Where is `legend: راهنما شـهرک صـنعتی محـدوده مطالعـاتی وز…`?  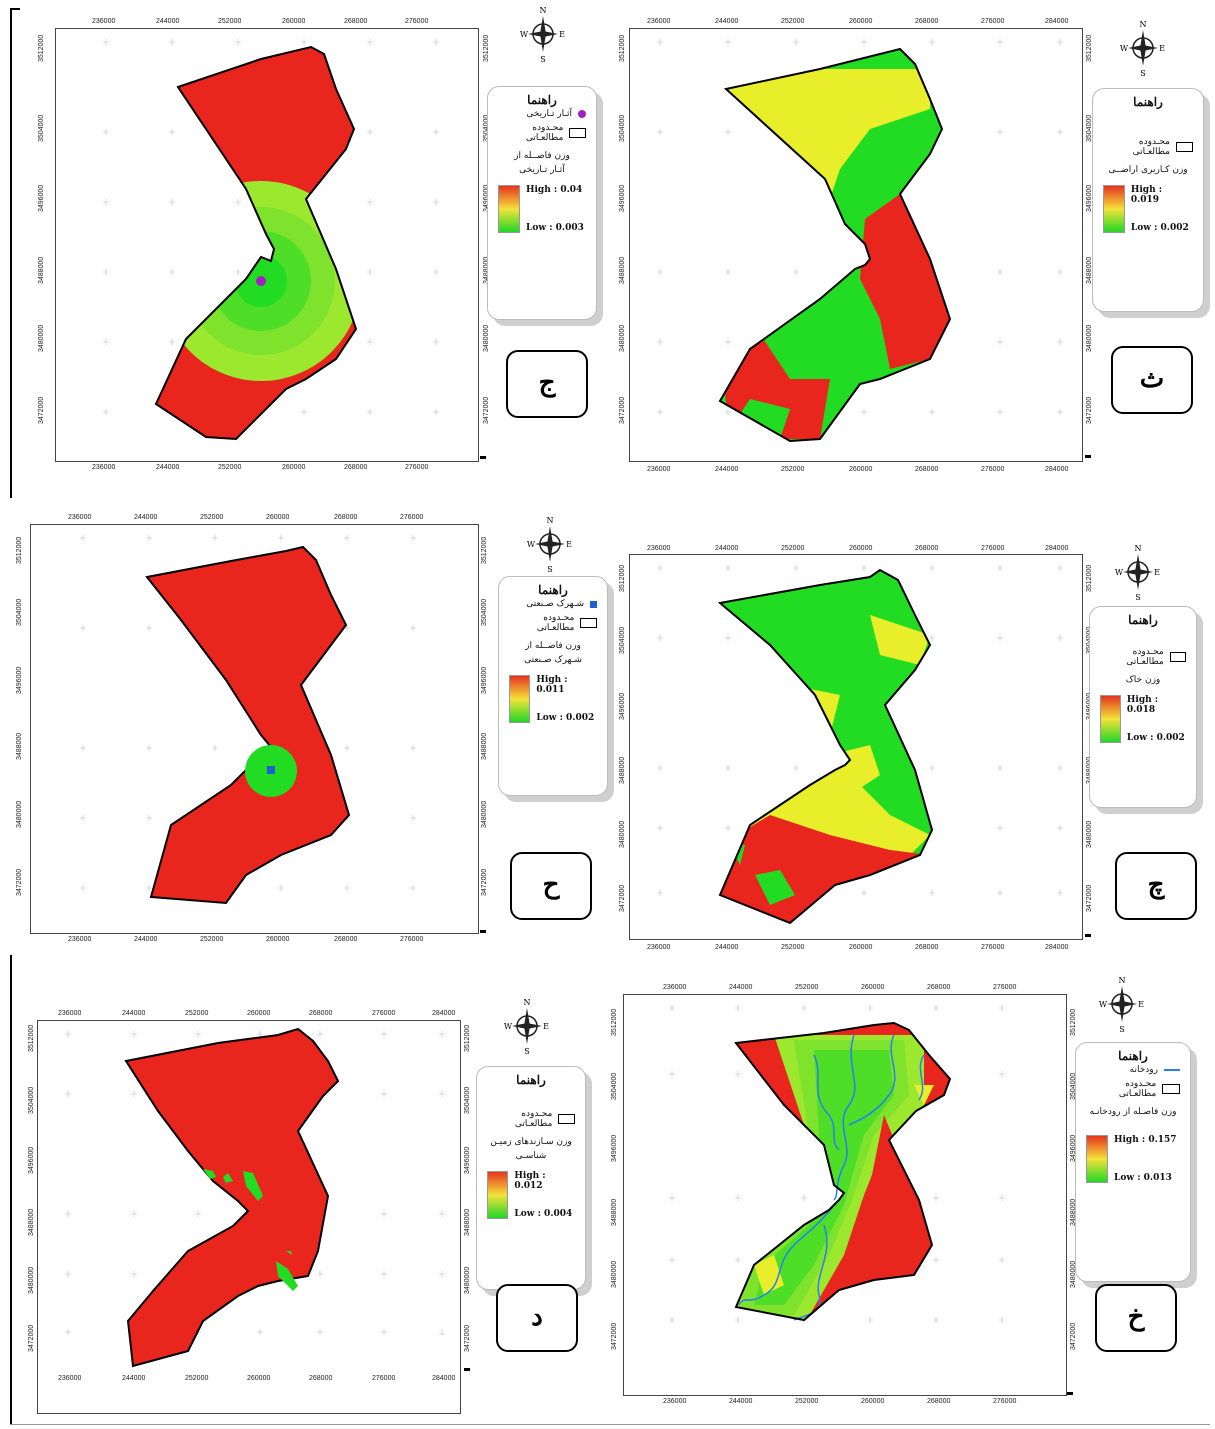
legend: راهنما شـهرک صـنعتی محـدوده مطالعـاتی وز… is located at coordinates (553, 686).